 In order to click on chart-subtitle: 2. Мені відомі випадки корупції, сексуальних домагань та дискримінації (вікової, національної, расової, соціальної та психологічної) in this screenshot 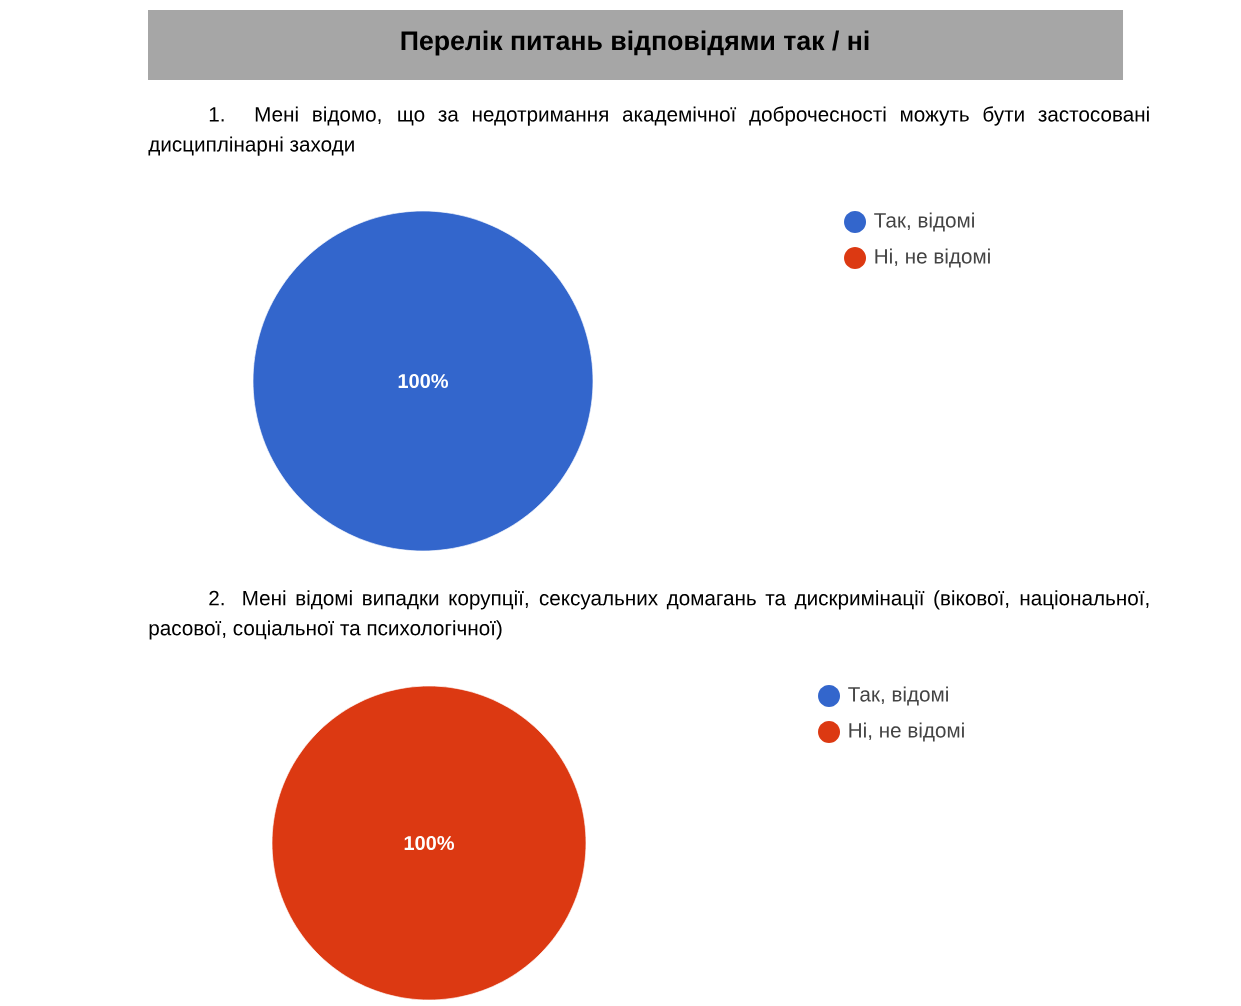, I will do `click(649, 615)`.